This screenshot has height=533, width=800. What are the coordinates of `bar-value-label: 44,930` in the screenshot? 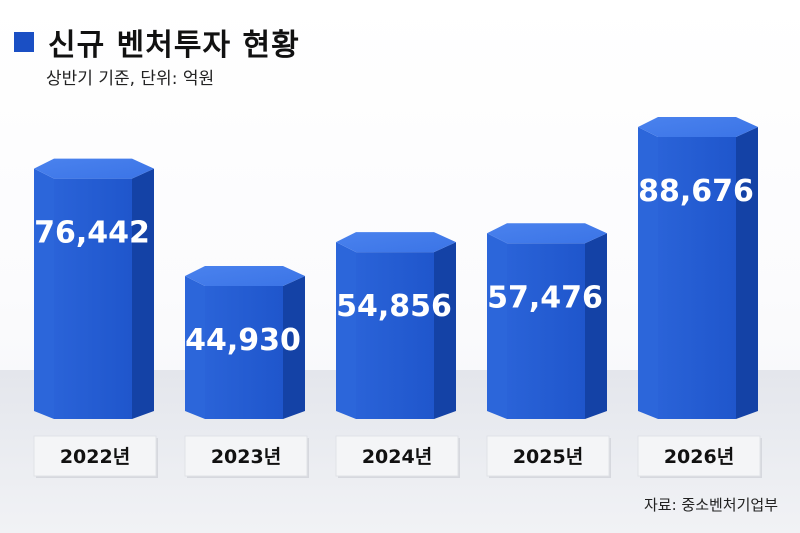 It's located at (243, 340).